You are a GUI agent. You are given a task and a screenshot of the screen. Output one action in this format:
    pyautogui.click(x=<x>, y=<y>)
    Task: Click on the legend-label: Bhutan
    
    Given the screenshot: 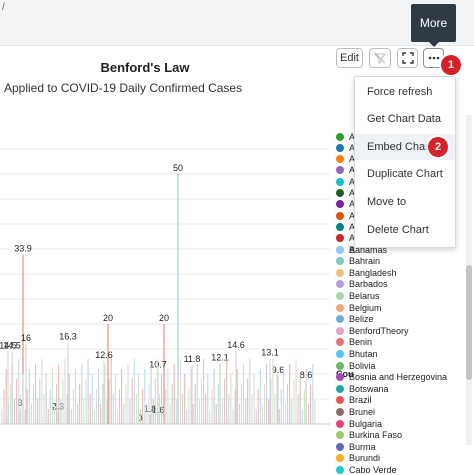 What is the action you would take?
    pyautogui.click(x=363, y=353)
    